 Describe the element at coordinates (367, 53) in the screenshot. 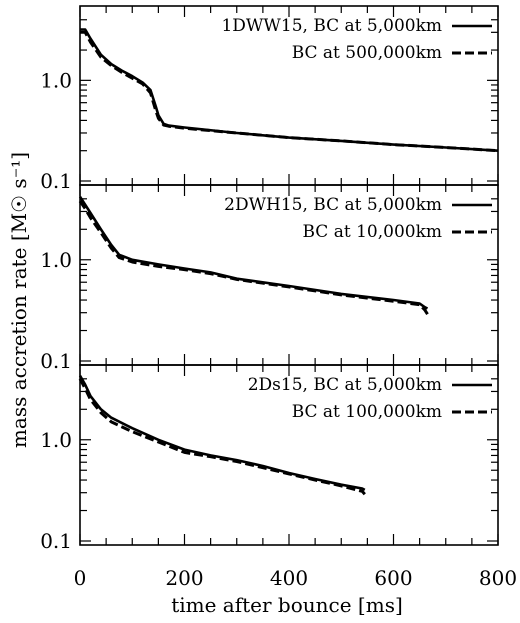

I see `legend-label: BC at 500,000km` at that location.